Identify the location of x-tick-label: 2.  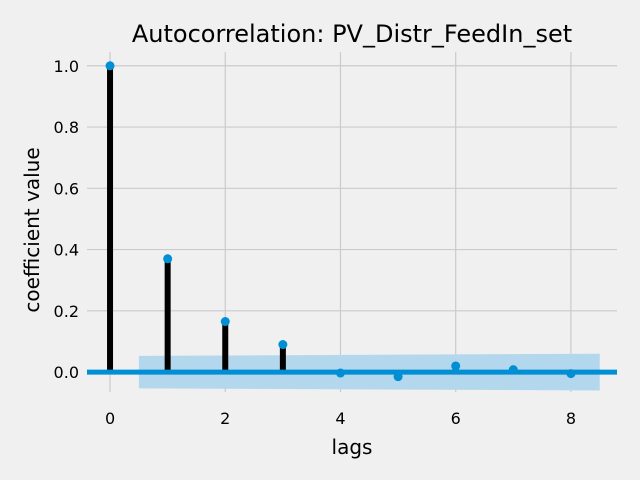
(225, 418).